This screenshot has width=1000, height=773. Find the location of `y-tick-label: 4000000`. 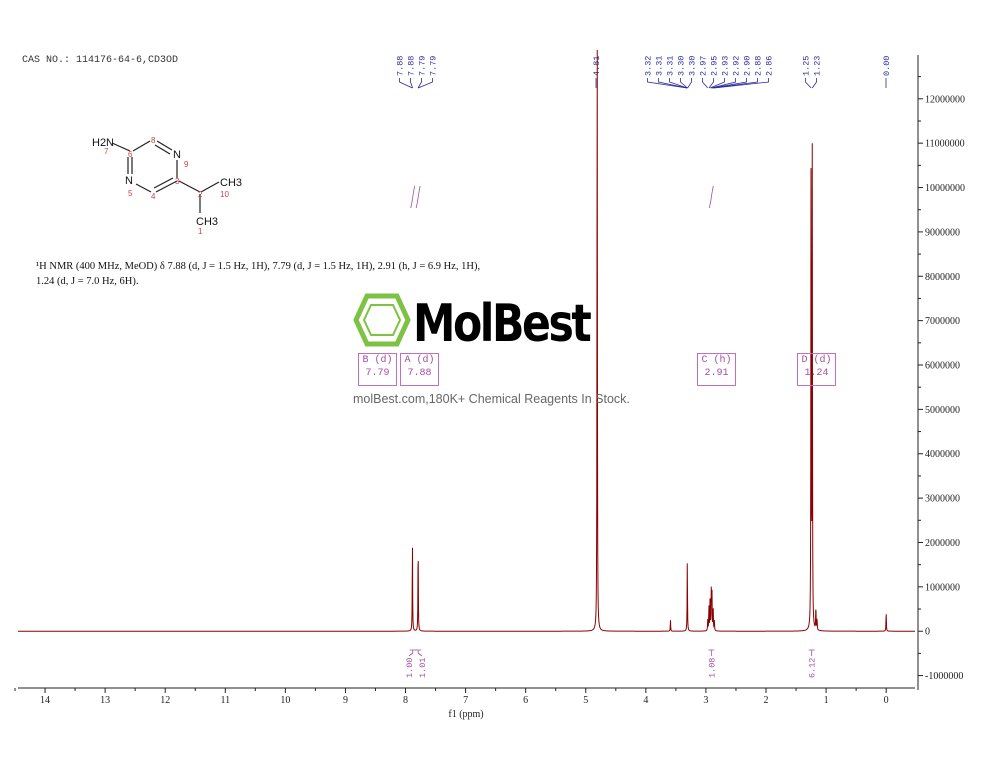

y-tick-label: 4000000 is located at coordinates (942, 454).